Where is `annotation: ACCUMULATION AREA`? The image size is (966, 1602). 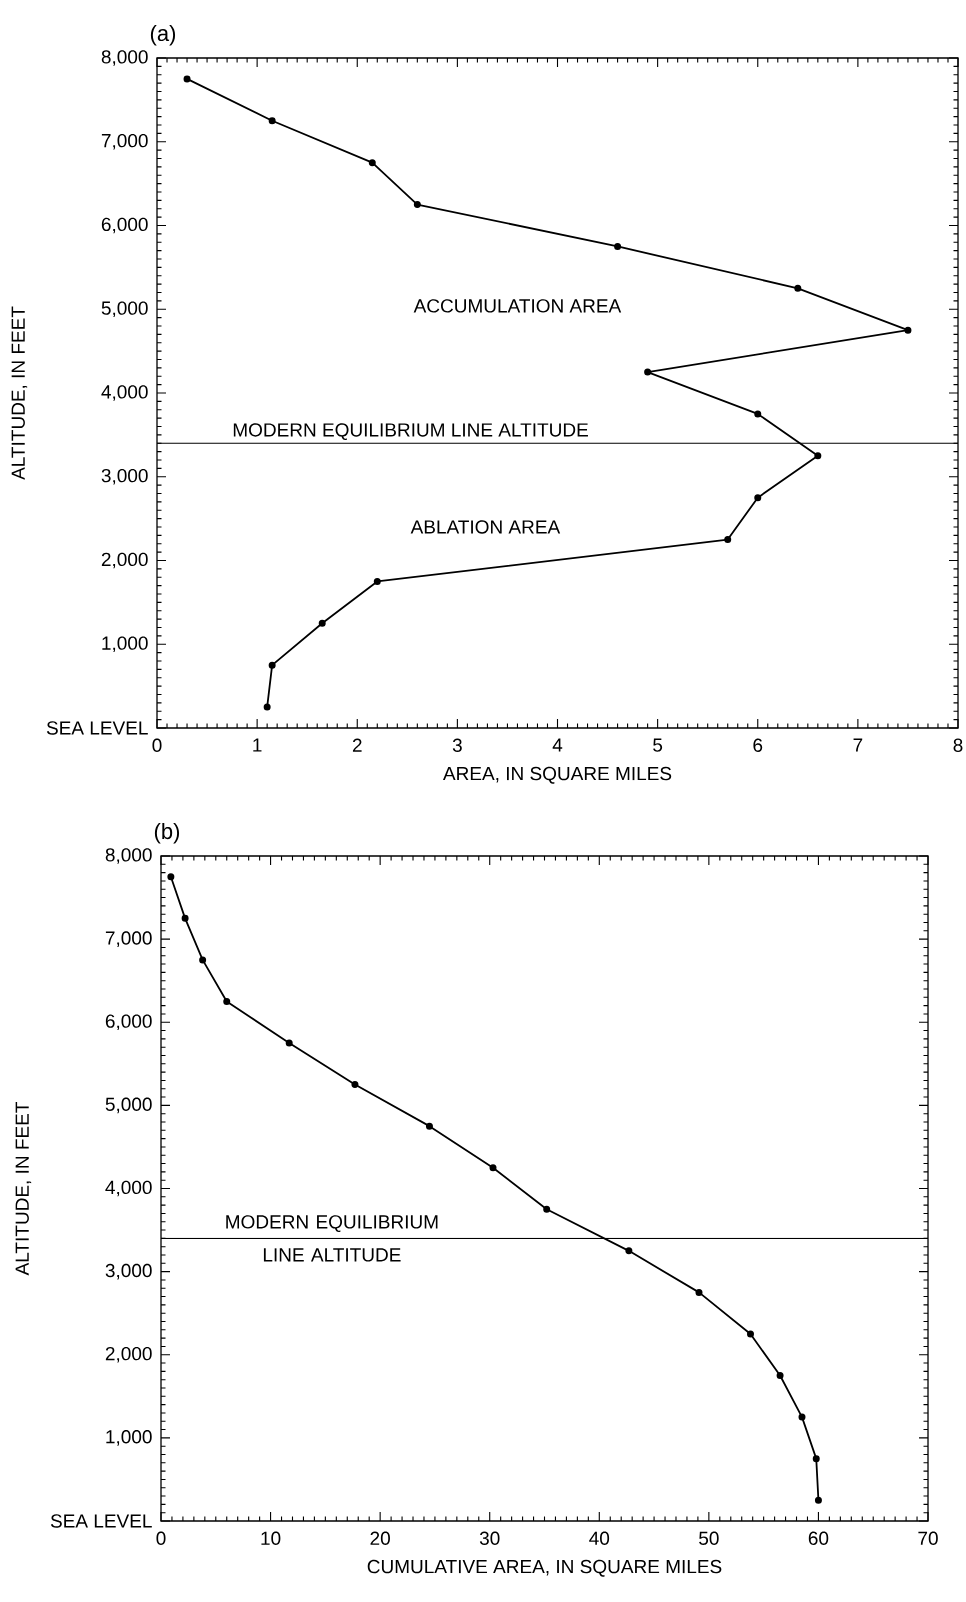 annotation: ACCUMULATION AREA is located at coordinates (517, 306).